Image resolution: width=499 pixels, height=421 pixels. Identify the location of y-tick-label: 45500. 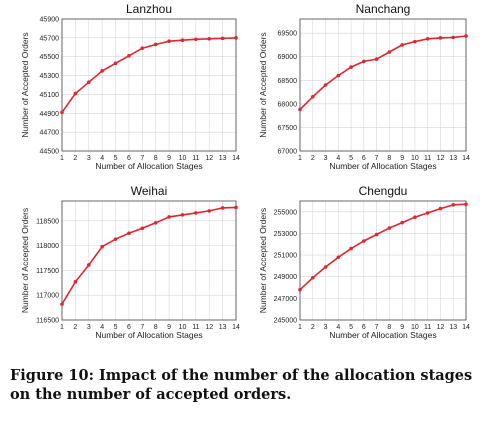
(50, 57).